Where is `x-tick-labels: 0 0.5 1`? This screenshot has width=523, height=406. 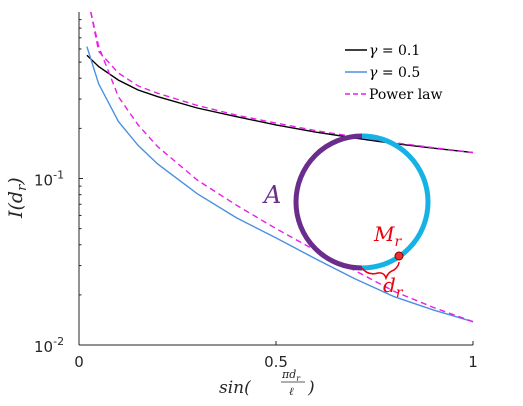
x-tick-labels: 0 0.5 1 is located at coordinates (276, 362).